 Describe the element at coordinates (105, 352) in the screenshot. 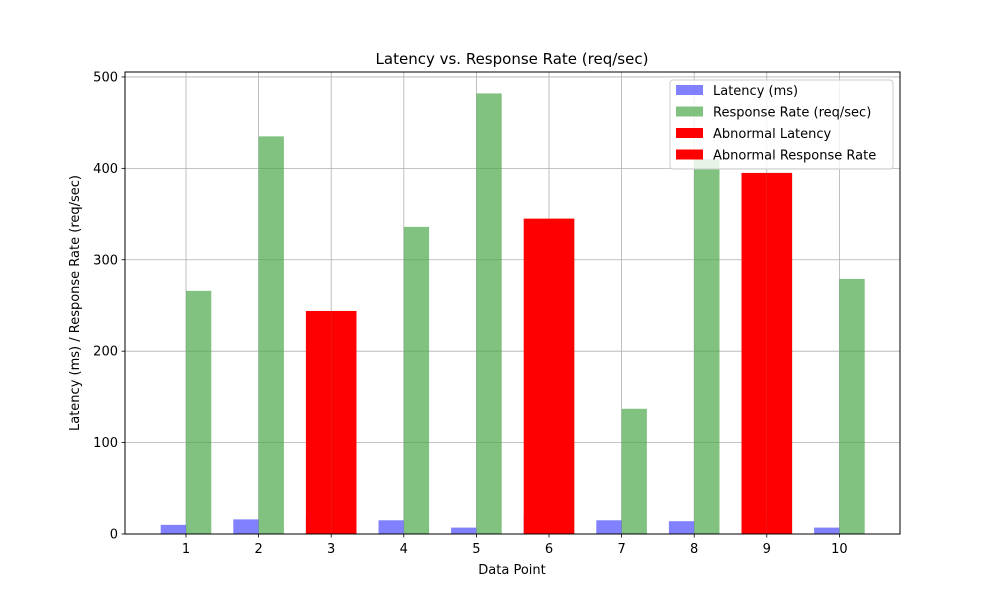

I see `y-tick-label: 200` at that location.